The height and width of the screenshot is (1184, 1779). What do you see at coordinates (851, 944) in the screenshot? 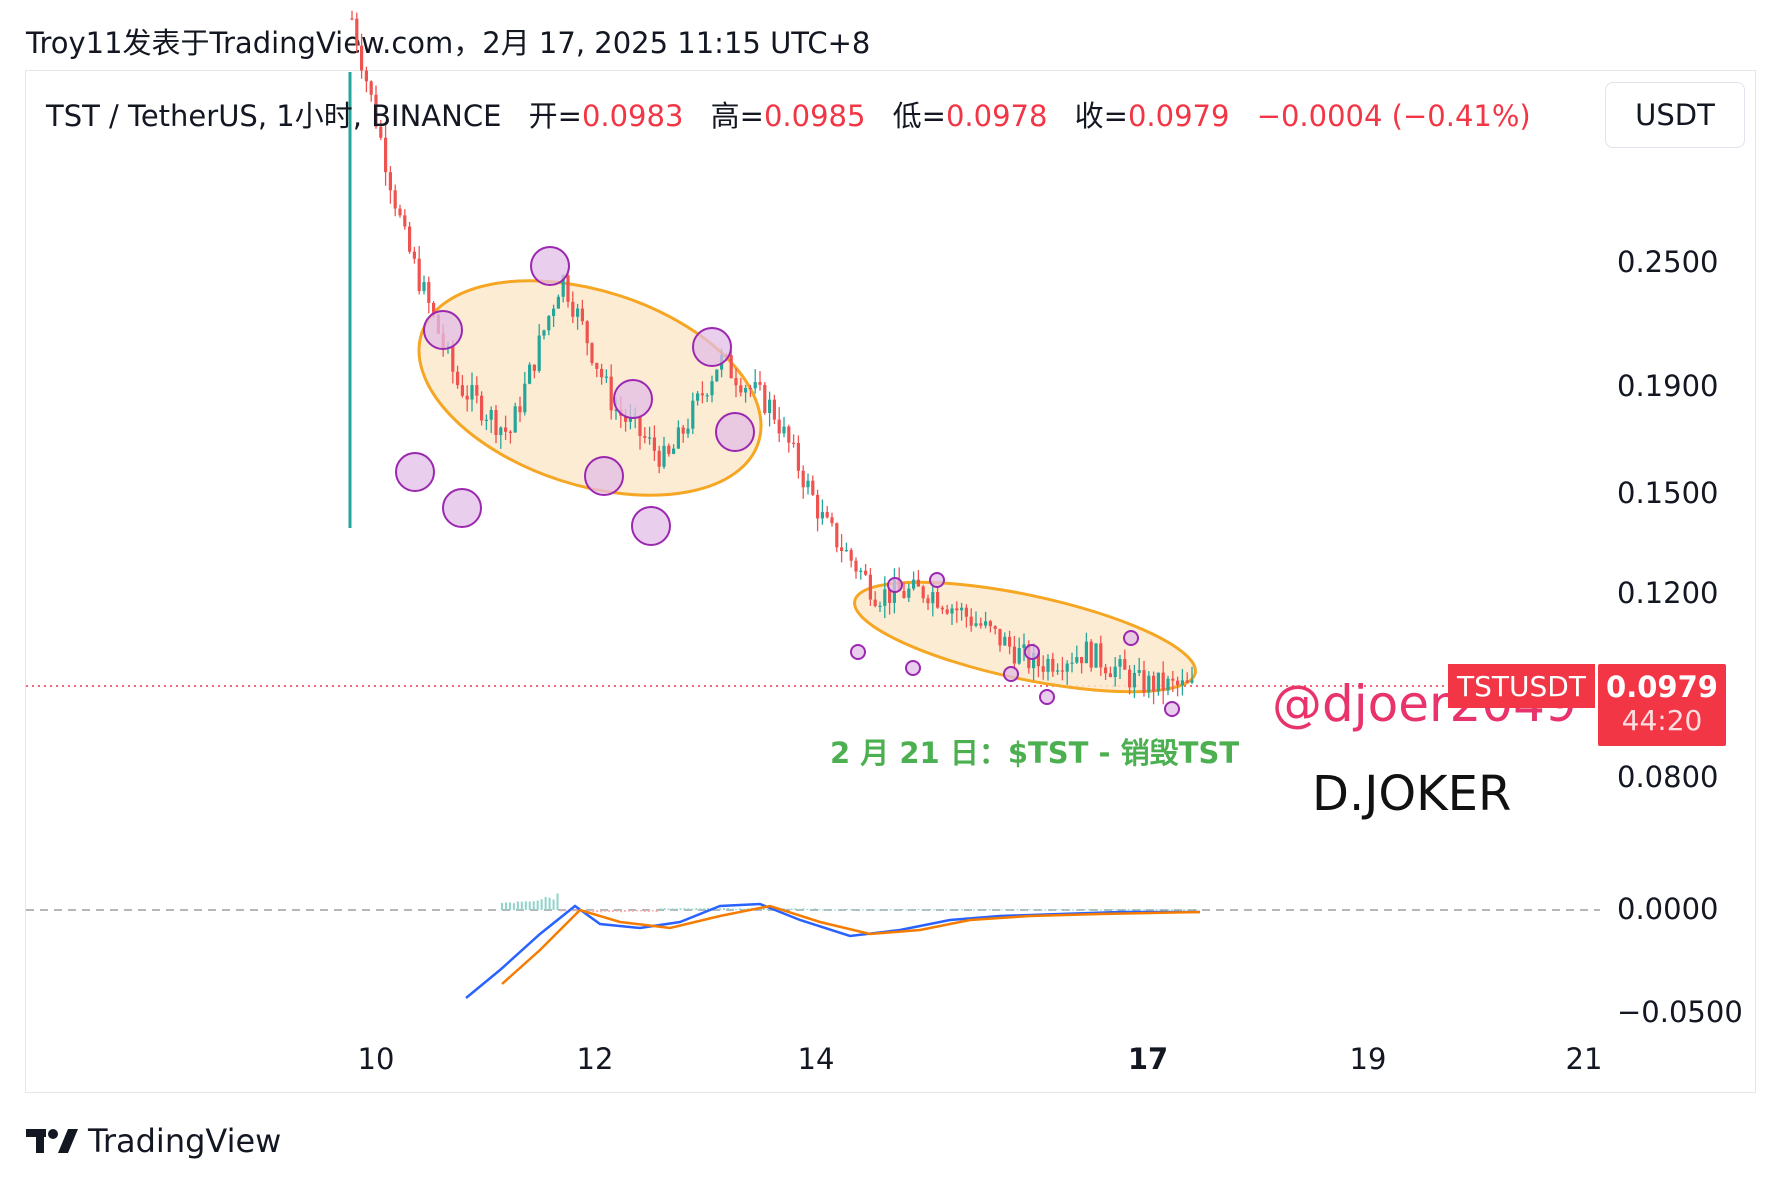
I see `signal-line` at bounding box center [851, 944].